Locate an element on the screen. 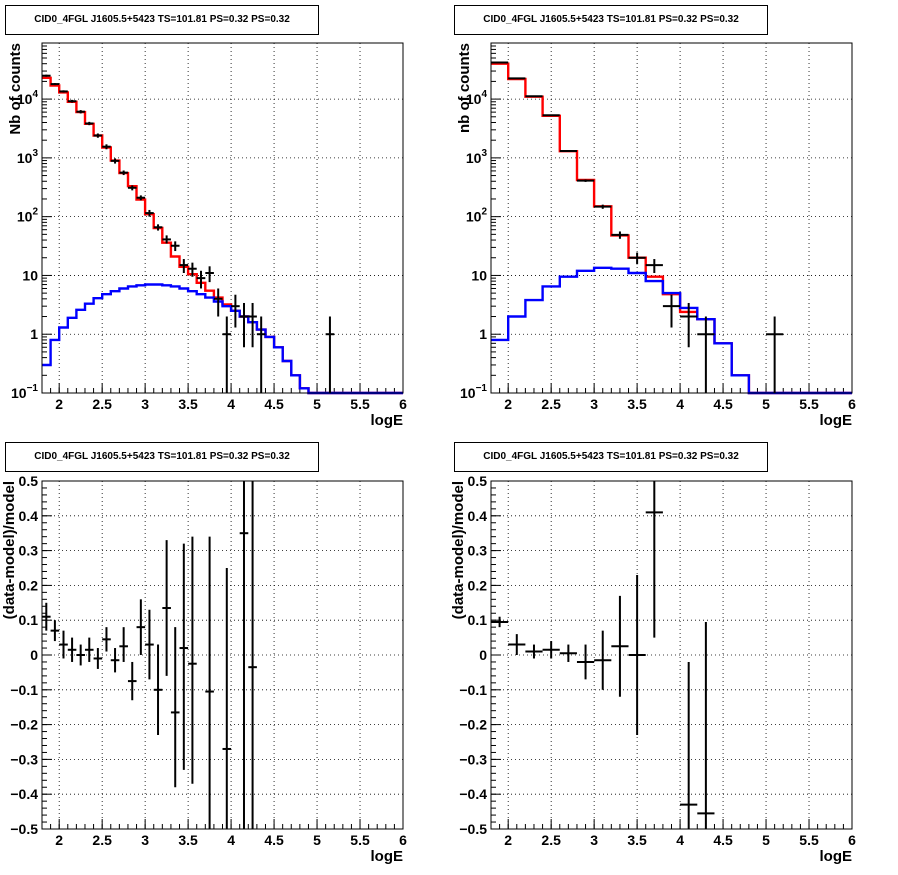 The image size is (898, 875). y-tick-label: 10³ is located at coordinates (28, 157).